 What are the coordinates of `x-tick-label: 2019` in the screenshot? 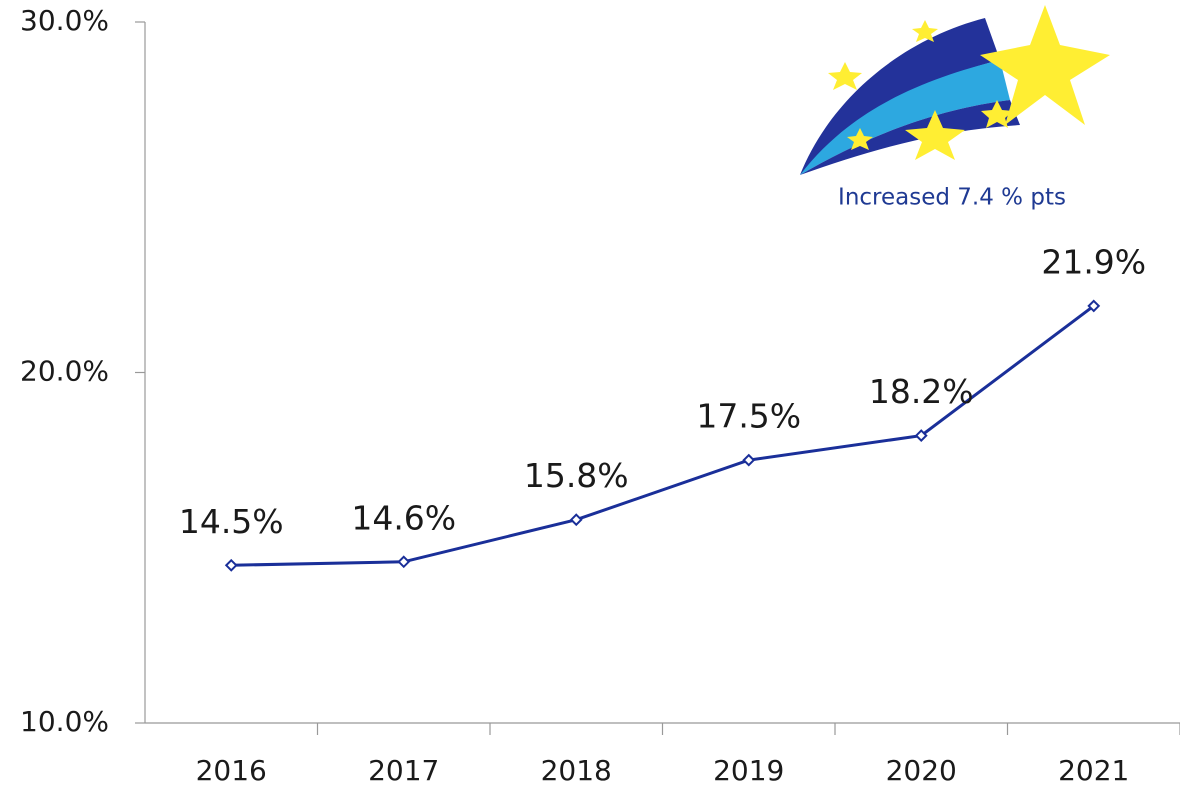 It's located at (748, 770).